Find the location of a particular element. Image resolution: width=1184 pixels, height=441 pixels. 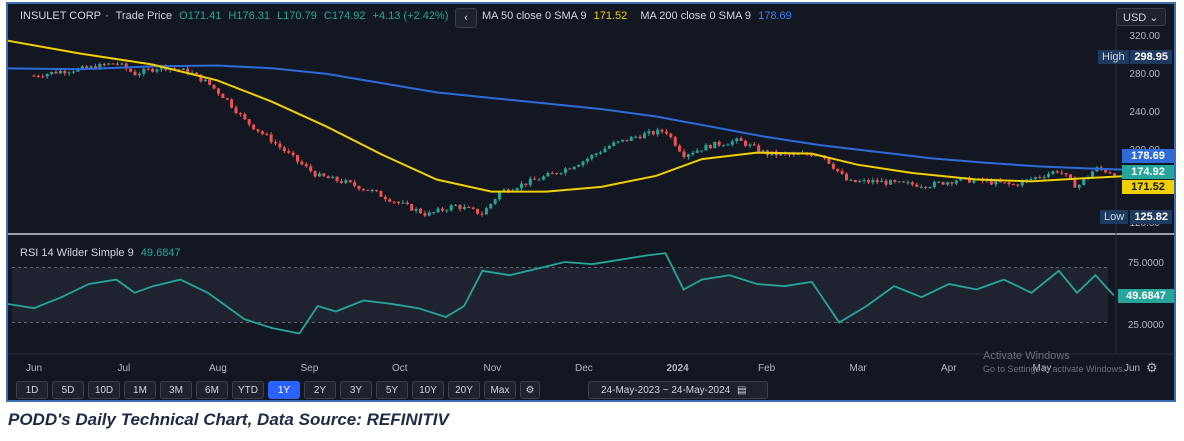

close-price-tag: 174.92 is located at coordinates (1148, 172).